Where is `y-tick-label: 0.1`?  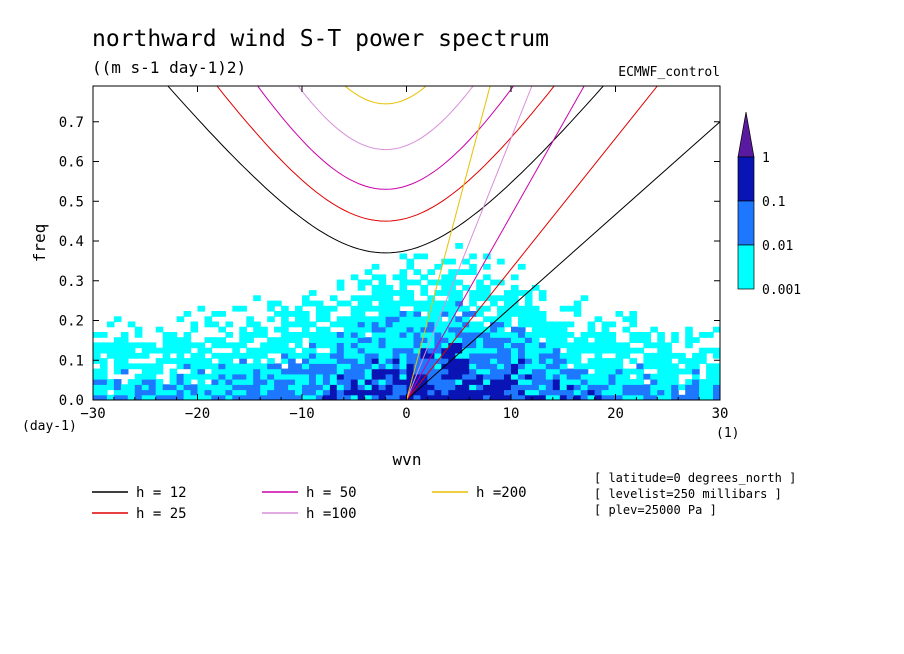
y-tick-label: 0.1 is located at coordinates (71, 361).